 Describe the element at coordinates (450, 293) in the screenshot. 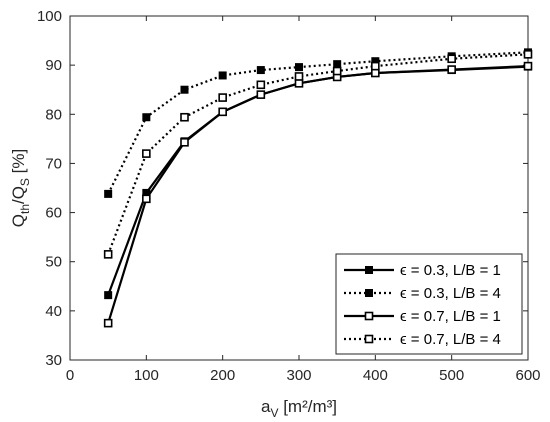

I see `legend-label-2: ϵ = 0.3, L/B = 4` at that location.